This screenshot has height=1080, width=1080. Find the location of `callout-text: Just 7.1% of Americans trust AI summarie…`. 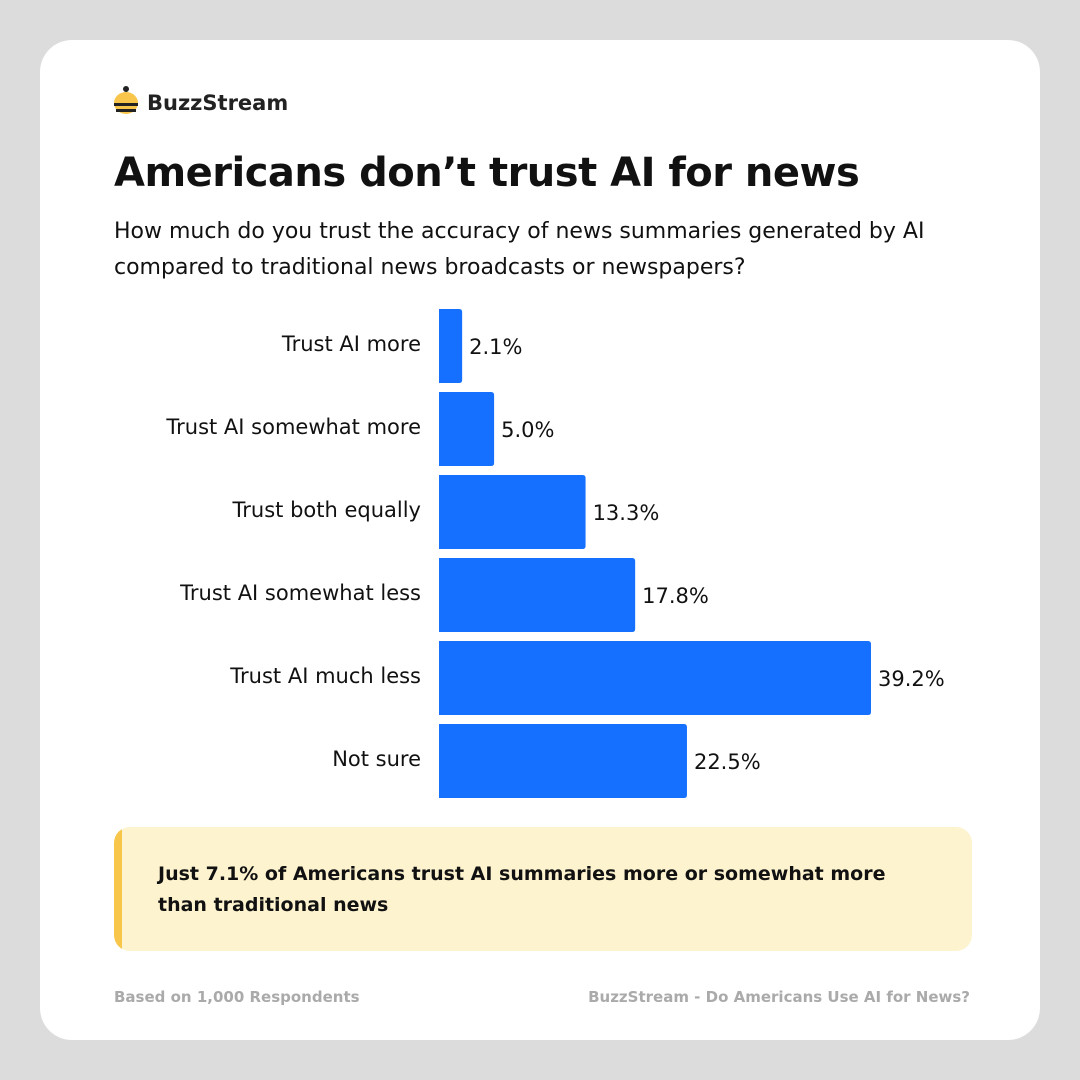

callout-text: Just 7.1% of Americans trust AI summarie… is located at coordinates (522, 889).